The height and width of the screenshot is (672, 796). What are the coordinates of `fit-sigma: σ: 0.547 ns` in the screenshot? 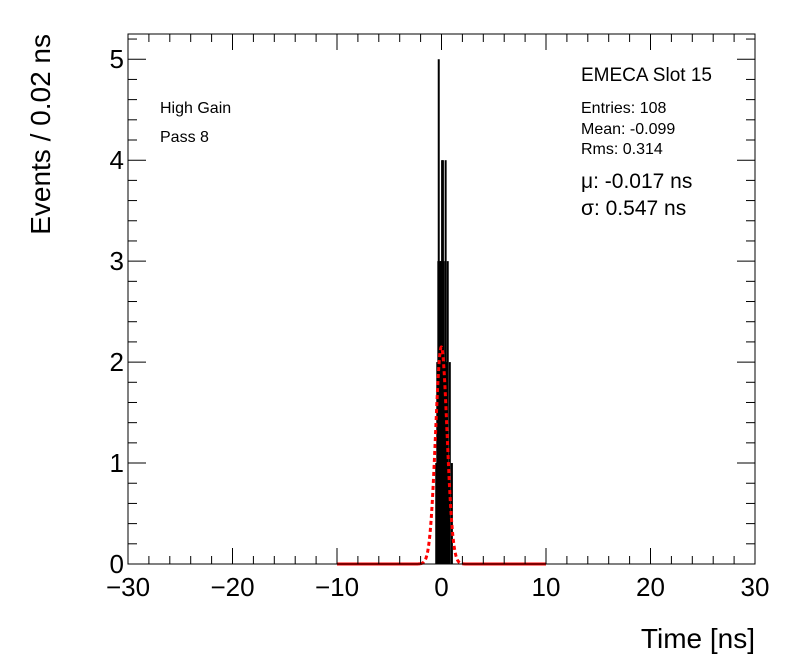 It's located at (633, 208).